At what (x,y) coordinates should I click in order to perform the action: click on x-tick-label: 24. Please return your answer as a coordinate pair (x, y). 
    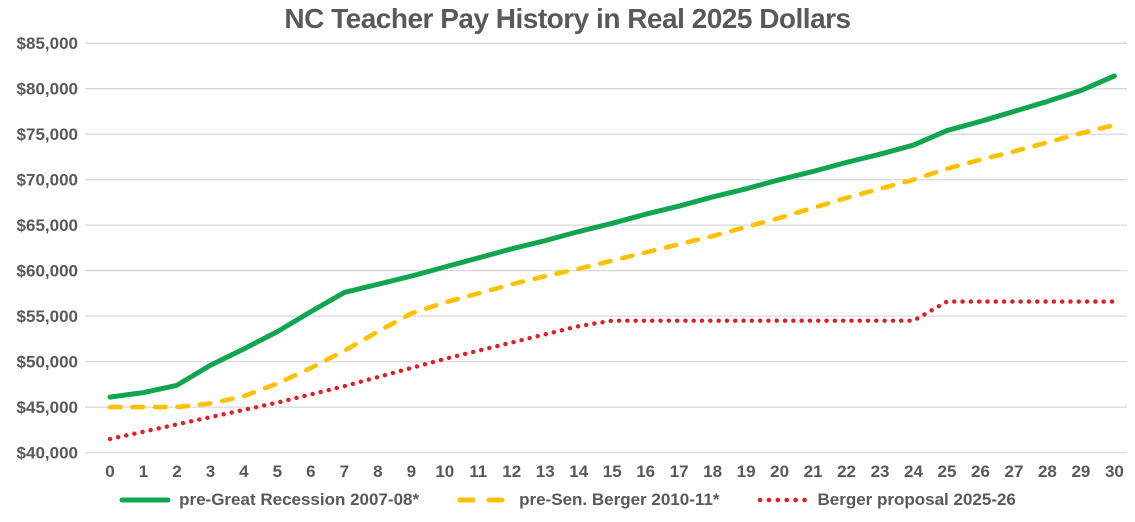
    Looking at the image, I should click on (913, 471).